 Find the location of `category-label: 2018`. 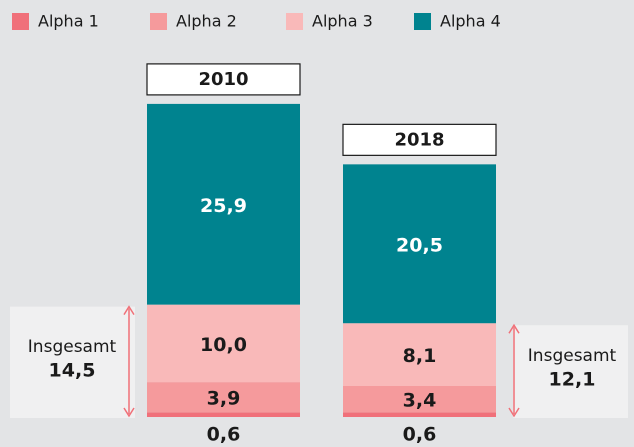

category-label: 2018 is located at coordinates (419, 139).